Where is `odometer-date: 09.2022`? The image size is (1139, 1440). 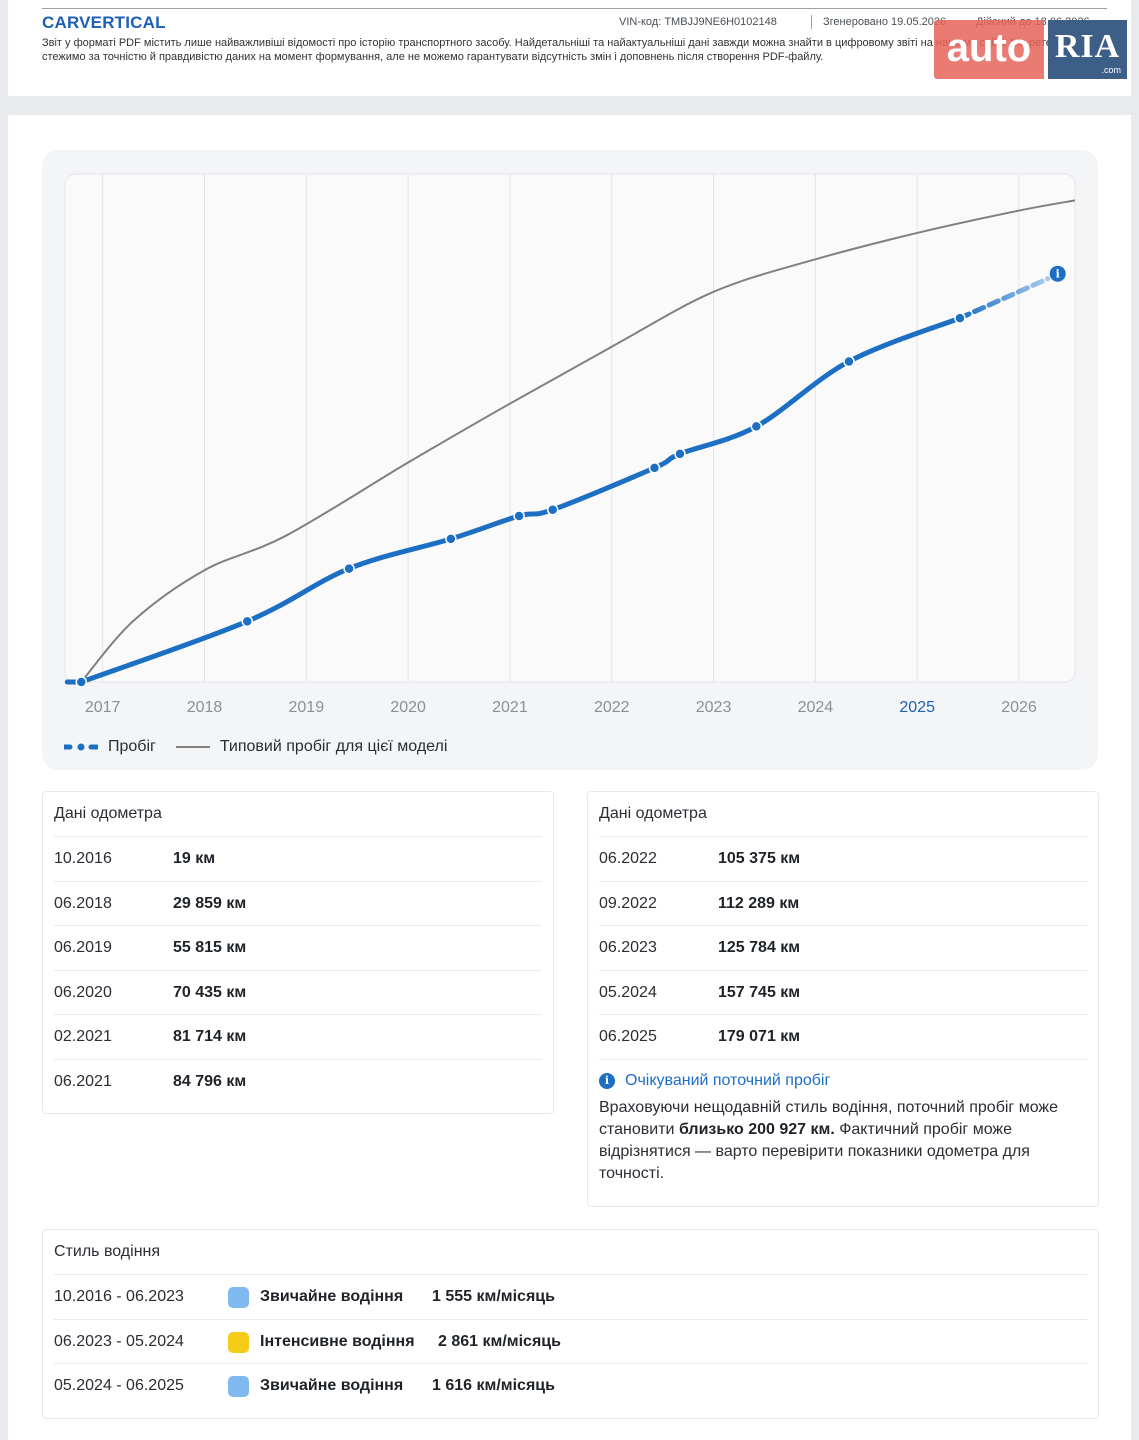 odometer-date: 09.2022 is located at coordinates (628, 903).